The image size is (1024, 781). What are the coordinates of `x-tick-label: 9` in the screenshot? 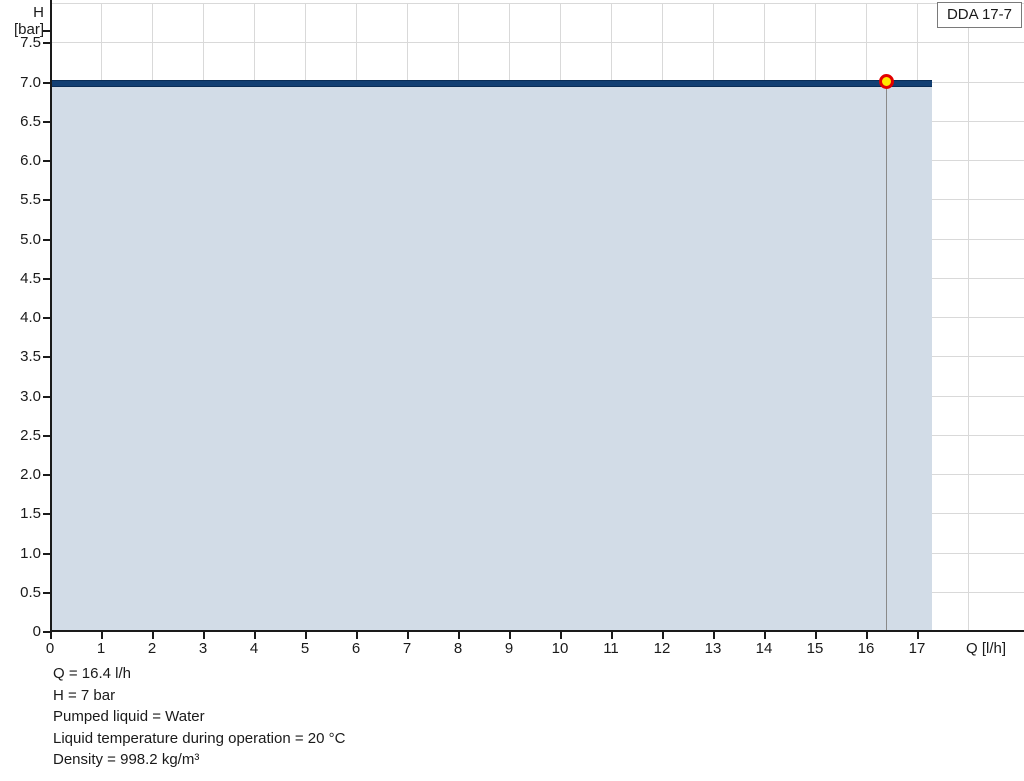 It's located at (509, 648).